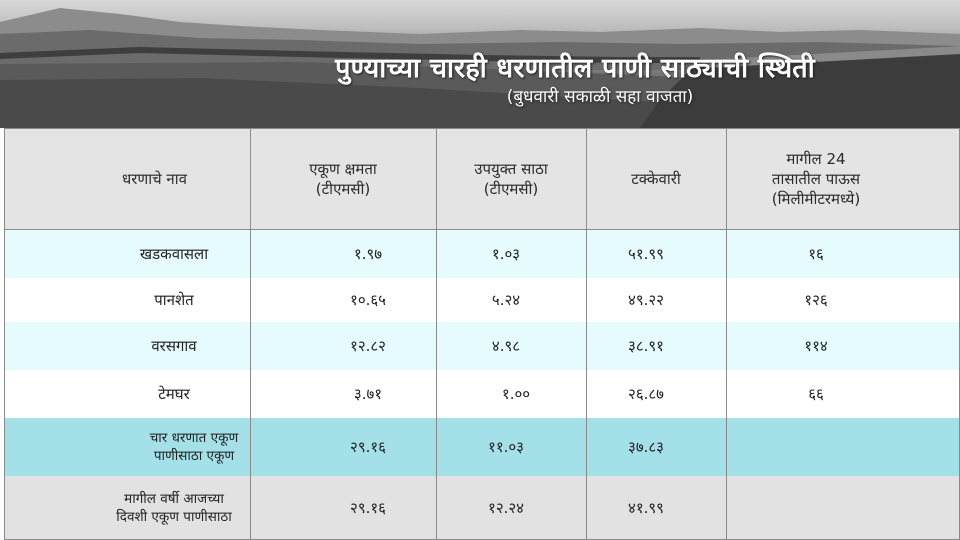 The width and height of the screenshot is (960, 540). I want to click on dam-name: मागील वर्षी आजच्या दिवशी एकूण पाणीसाठा, so click(174, 507).